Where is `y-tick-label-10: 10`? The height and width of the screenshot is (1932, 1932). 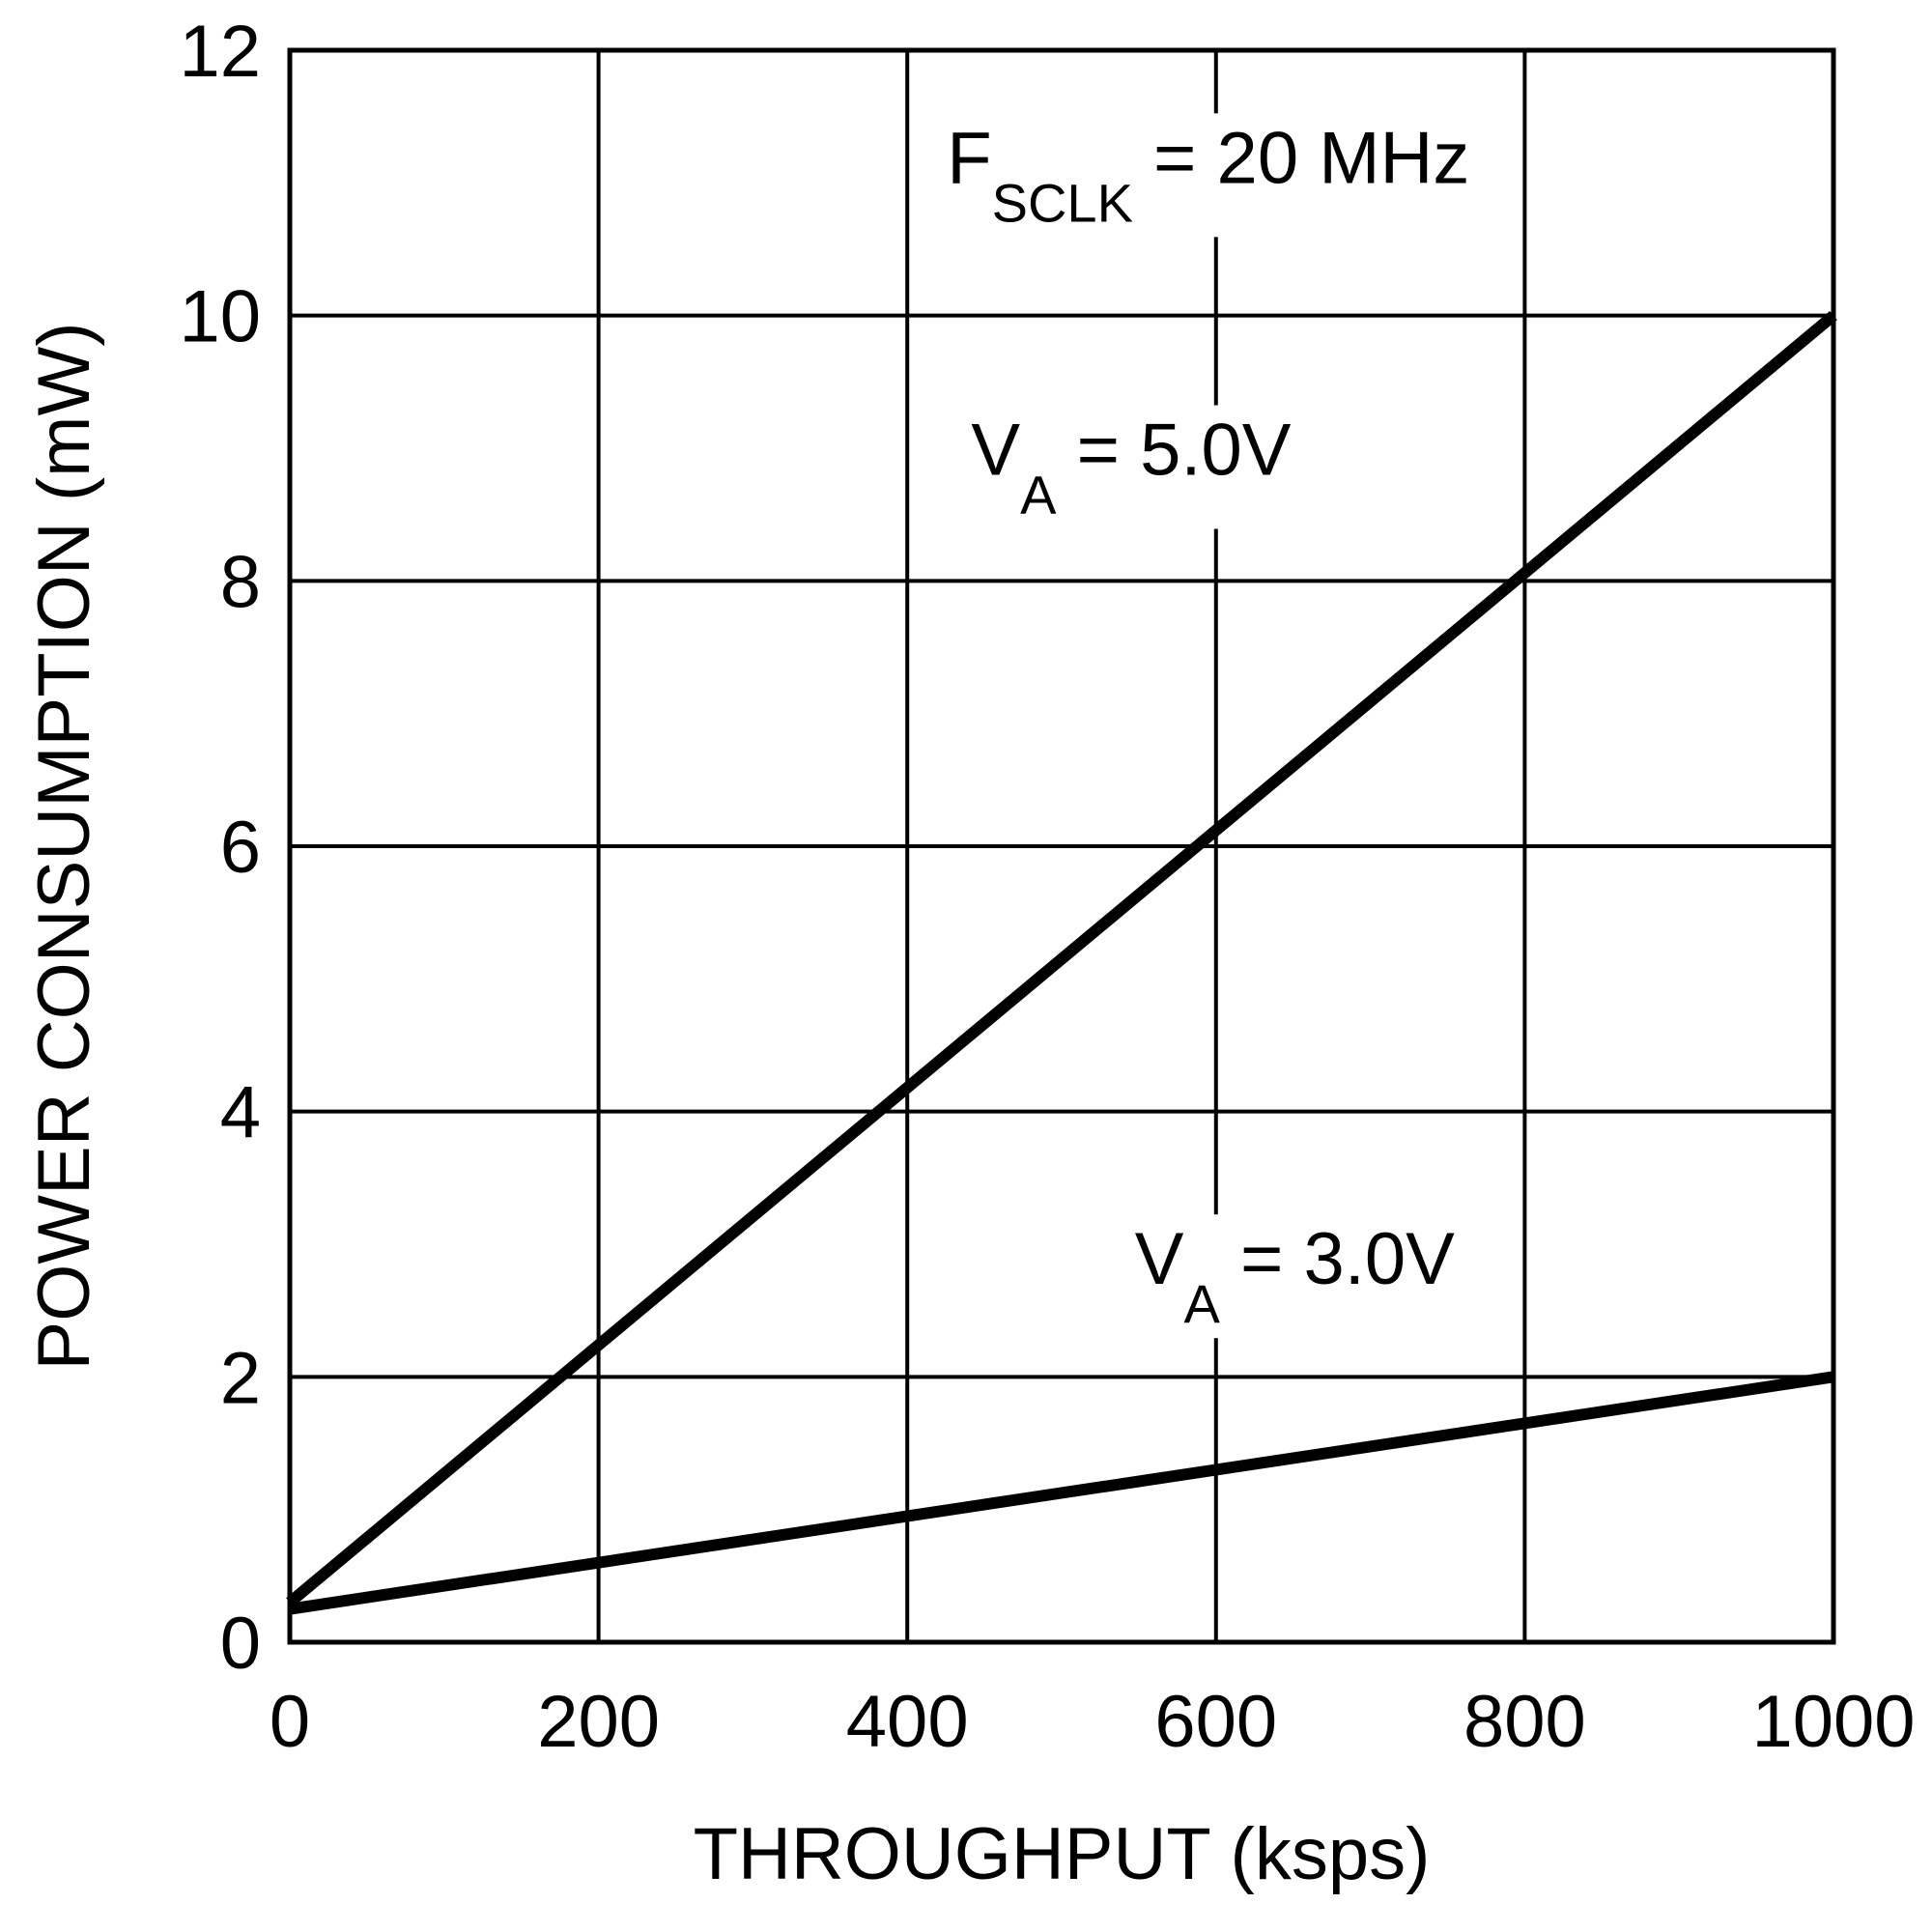 y-tick-label-10: 10 is located at coordinates (220, 317).